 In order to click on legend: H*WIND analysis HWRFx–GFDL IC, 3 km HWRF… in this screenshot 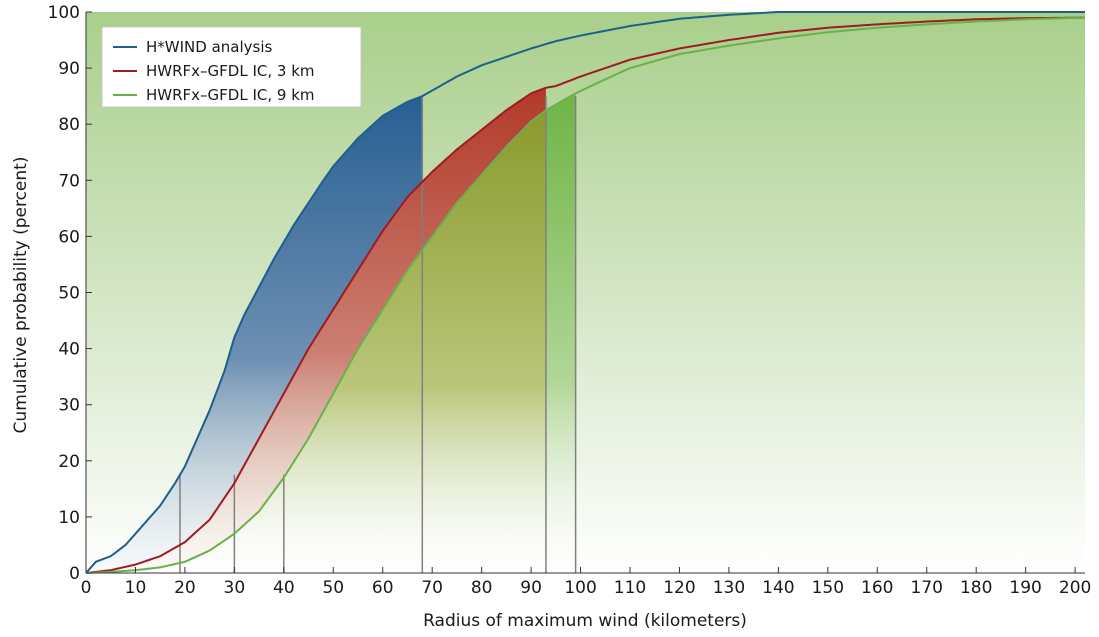, I will do `click(231, 67)`.